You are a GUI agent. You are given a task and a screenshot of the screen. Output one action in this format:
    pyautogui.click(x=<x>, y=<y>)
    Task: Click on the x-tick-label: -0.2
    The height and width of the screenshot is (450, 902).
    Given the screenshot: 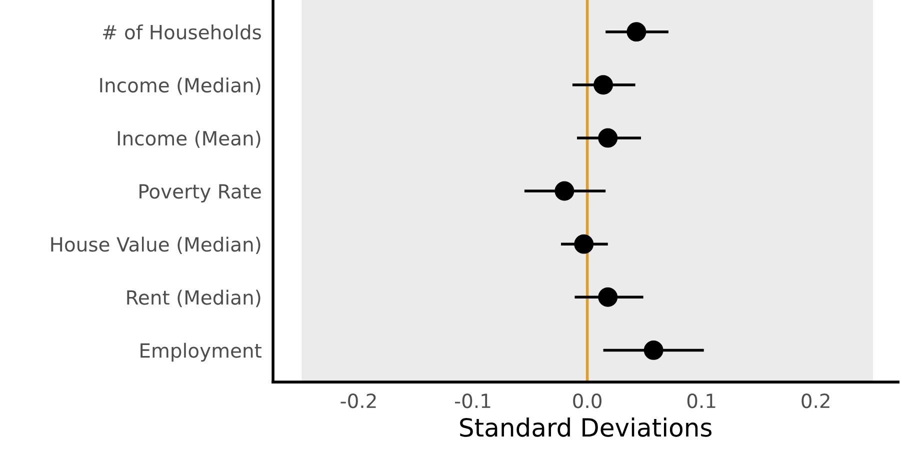 What is the action you would take?
    pyautogui.click(x=358, y=401)
    